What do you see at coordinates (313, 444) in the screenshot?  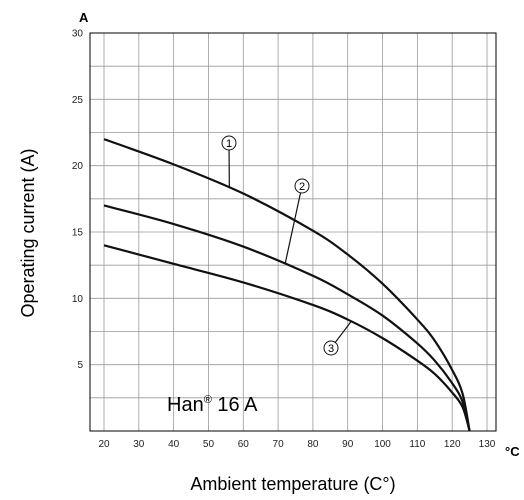 I see `x-tick-label-80: 80` at bounding box center [313, 444].